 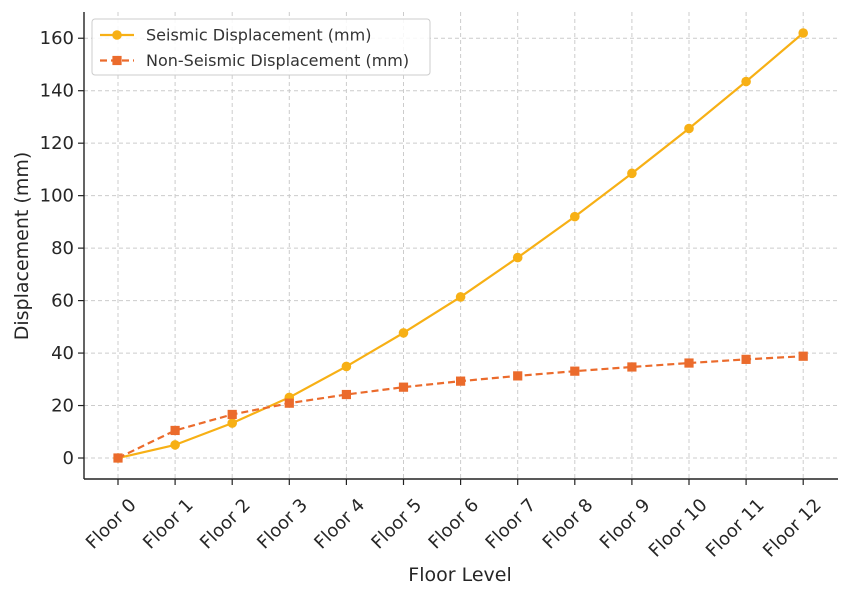 What do you see at coordinates (111, 524) in the screenshot?
I see `x-tick-label: Floor 0` at bounding box center [111, 524].